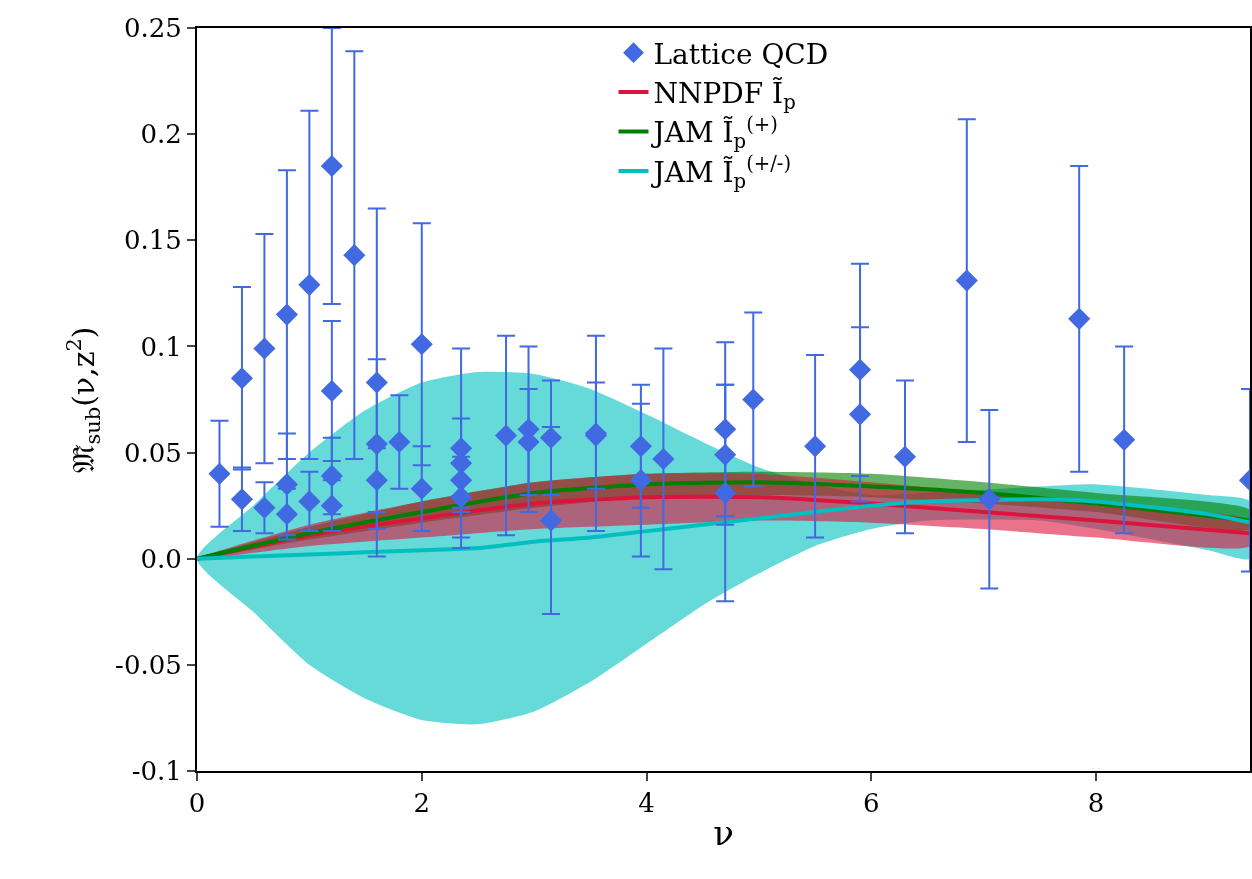 The image size is (1252, 879). What do you see at coordinates (1096, 803) in the screenshot?
I see `x-tick-label: 8` at bounding box center [1096, 803].